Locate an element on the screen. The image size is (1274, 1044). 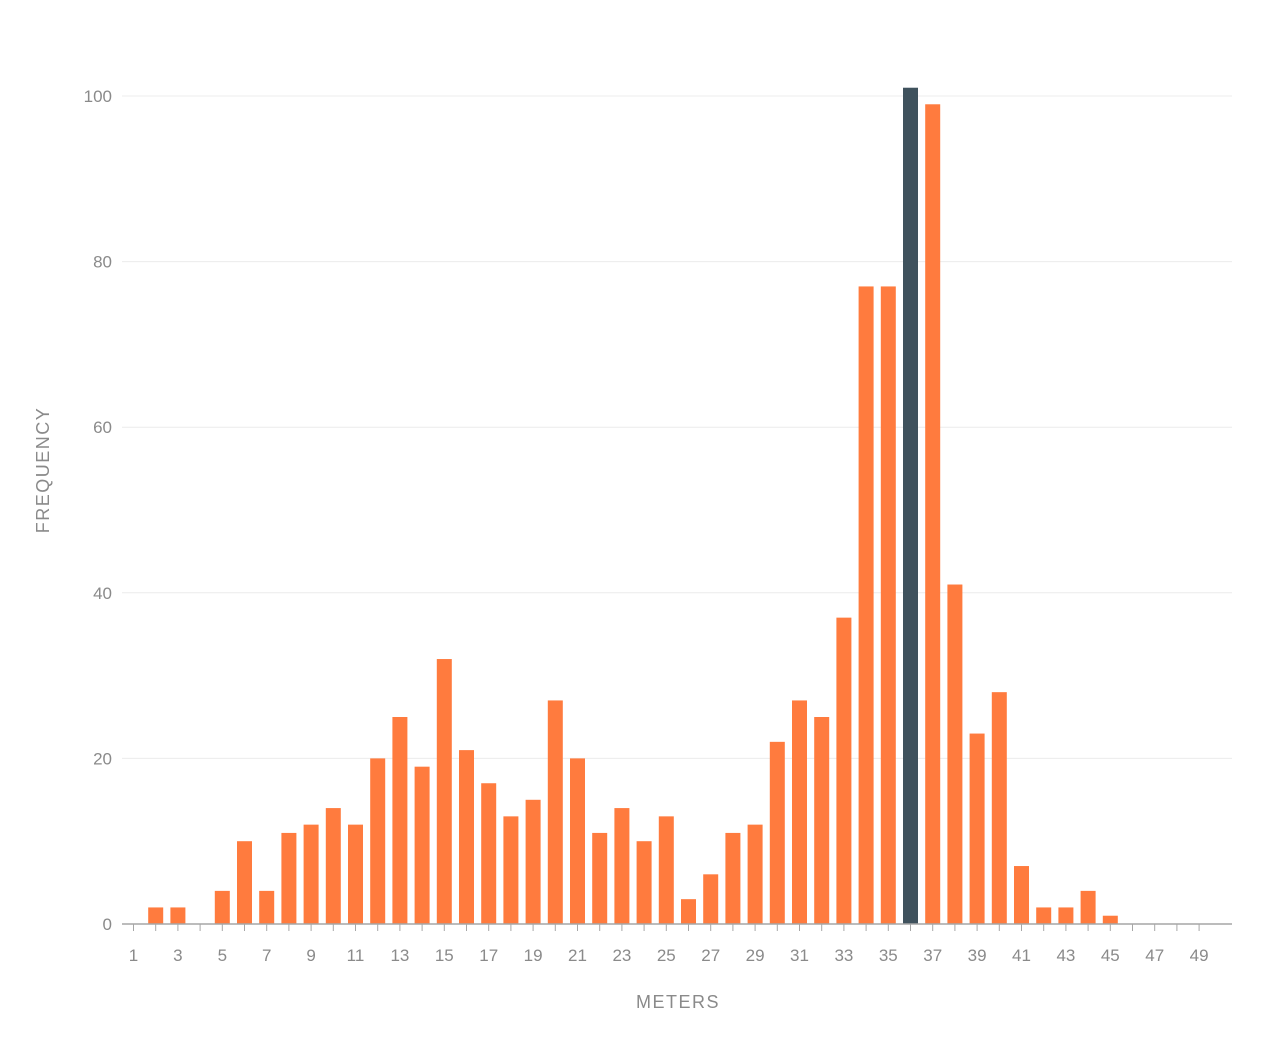
y-tick-label: 60 is located at coordinates (102, 427).